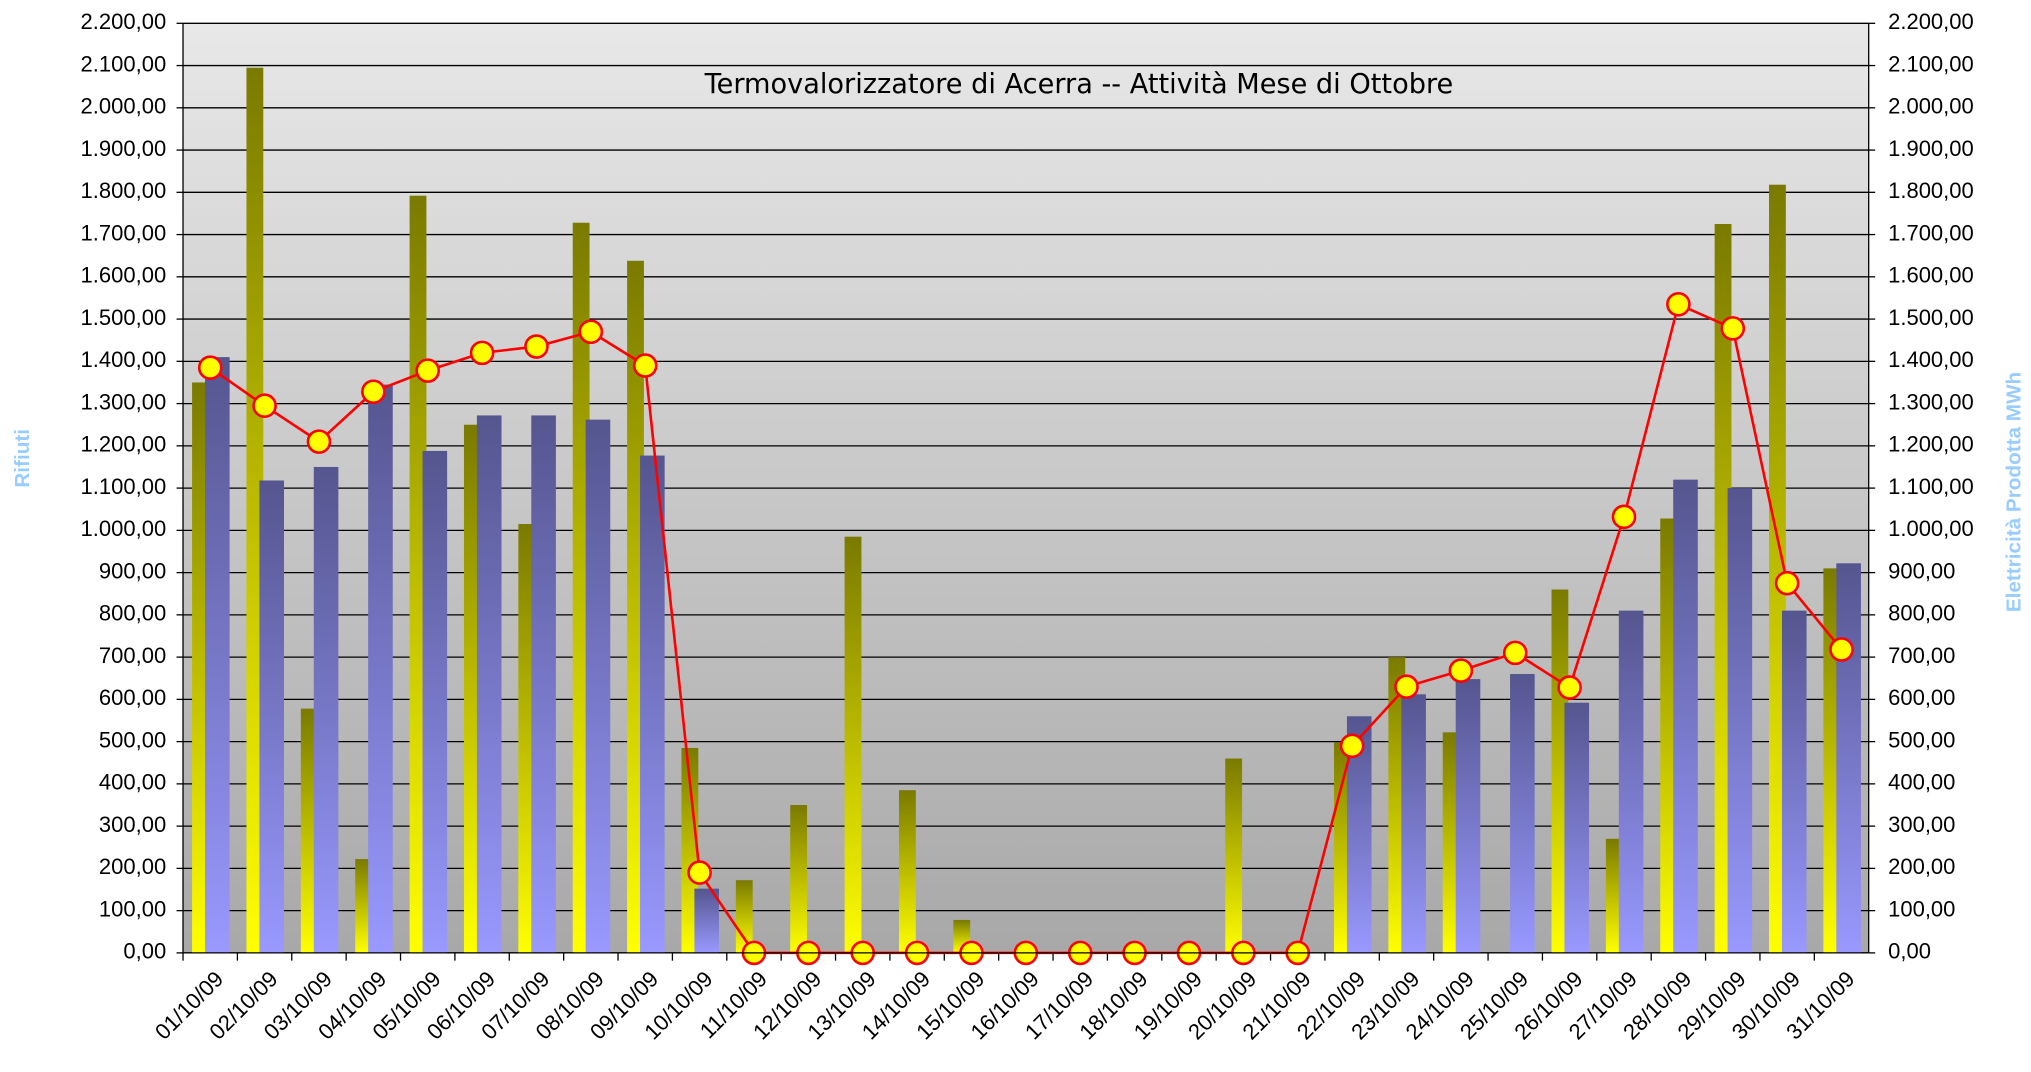 The width and height of the screenshot is (2031, 1072). I want to click on y2-tick-label: 2.100,00, so click(1931, 63).